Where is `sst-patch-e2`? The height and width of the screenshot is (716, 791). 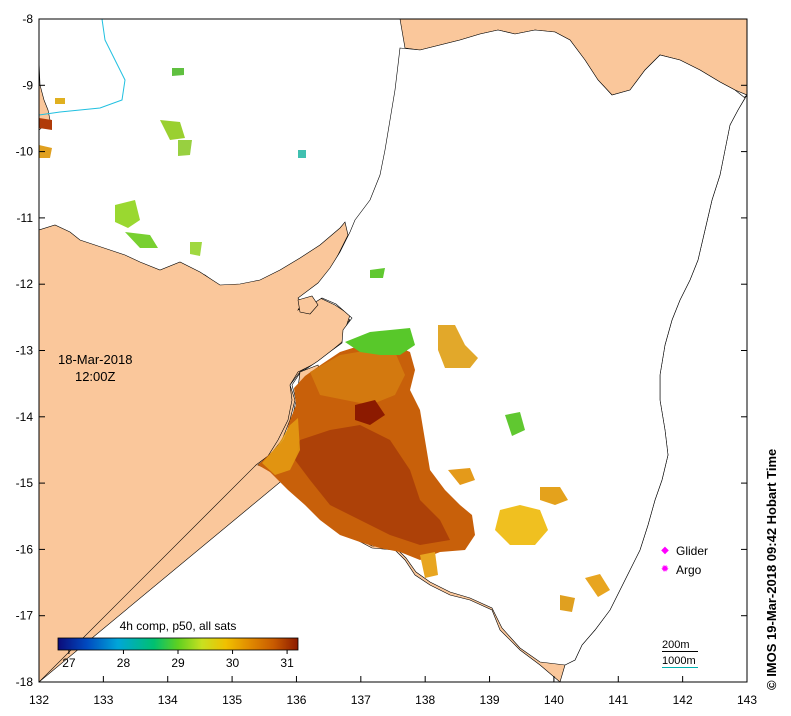
sst-patch-e2 is located at coordinates (521, 525).